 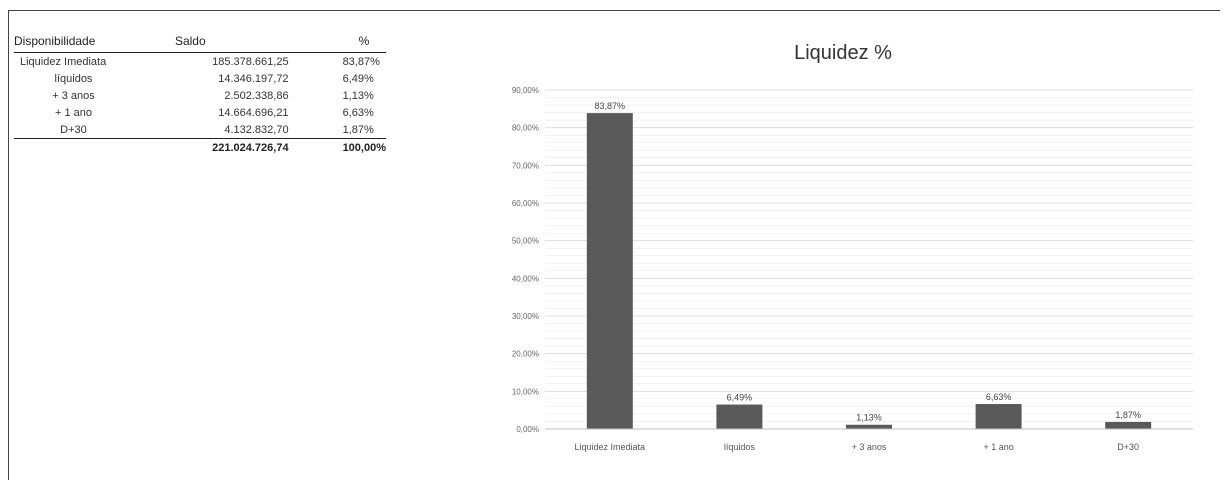 I want to click on data-label: 1,13%, so click(x=869, y=418).